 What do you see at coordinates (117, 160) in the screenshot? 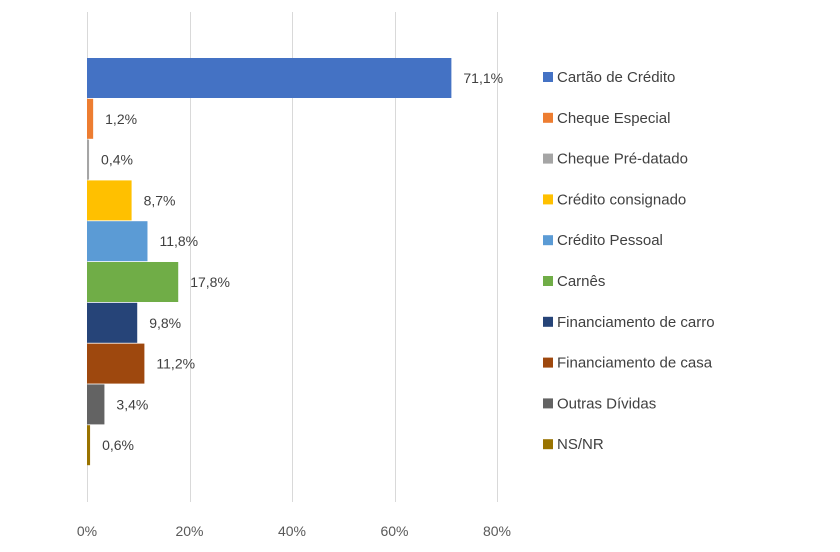
I see `data-label-3: 0,4%` at bounding box center [117, 160].